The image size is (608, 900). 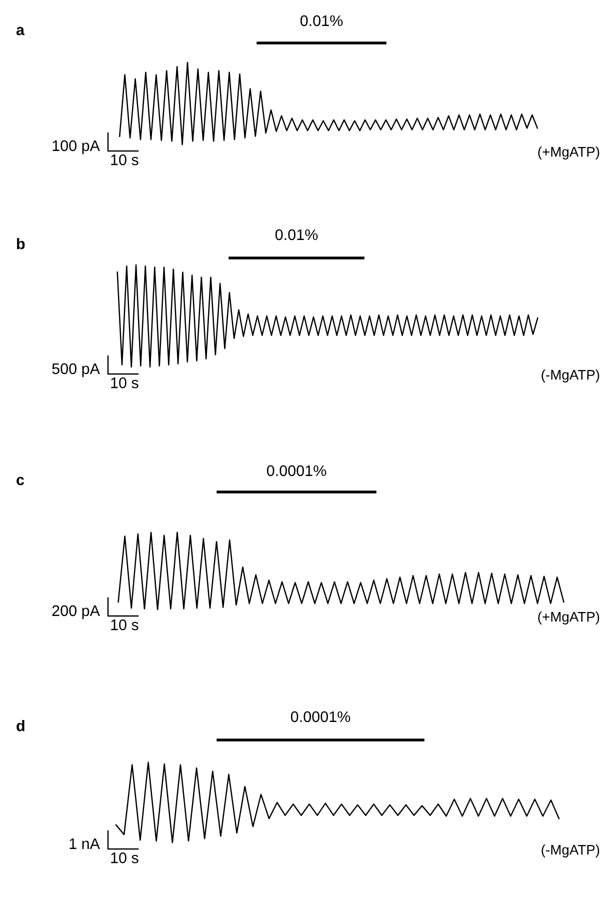 I want to click on chart-title: b, so click(x=21, y=244).